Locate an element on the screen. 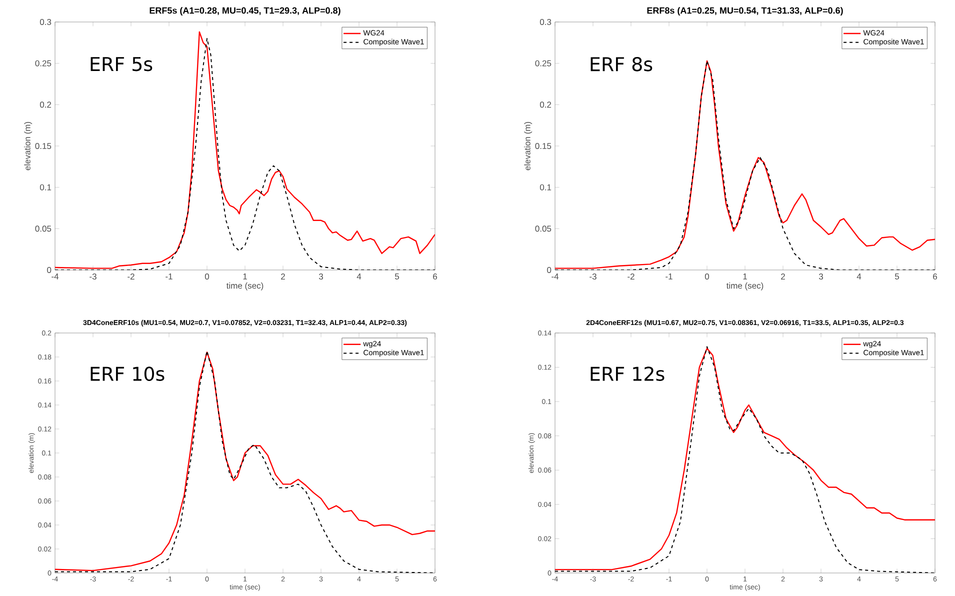 This screenshot has width=955, height=596. annotation: ERF 8s is located at coordinates (621, 64).